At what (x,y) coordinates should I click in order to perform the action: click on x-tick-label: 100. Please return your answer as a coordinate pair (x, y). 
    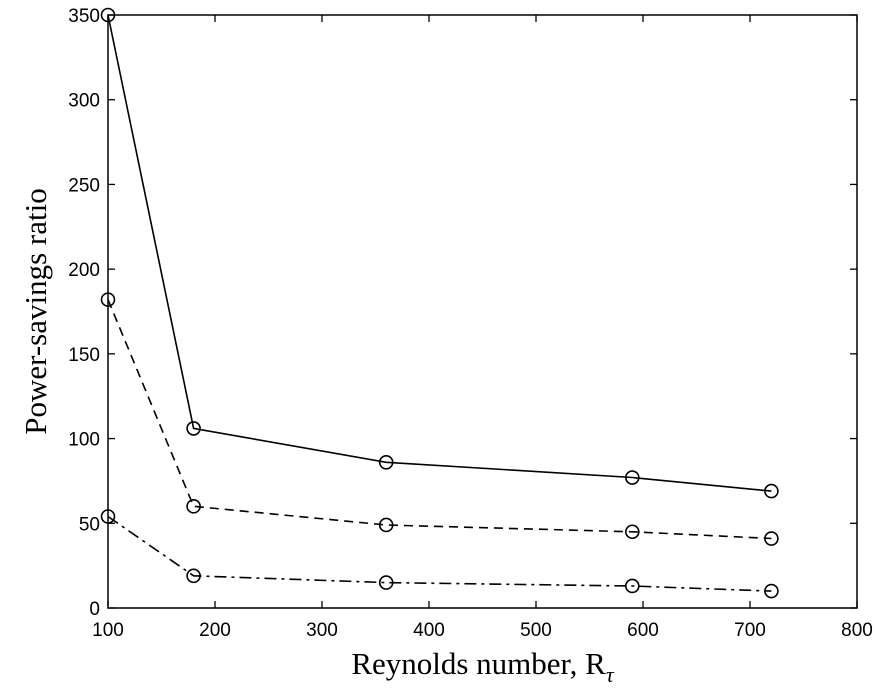
    Looking at the image, I should click on (108, 630).